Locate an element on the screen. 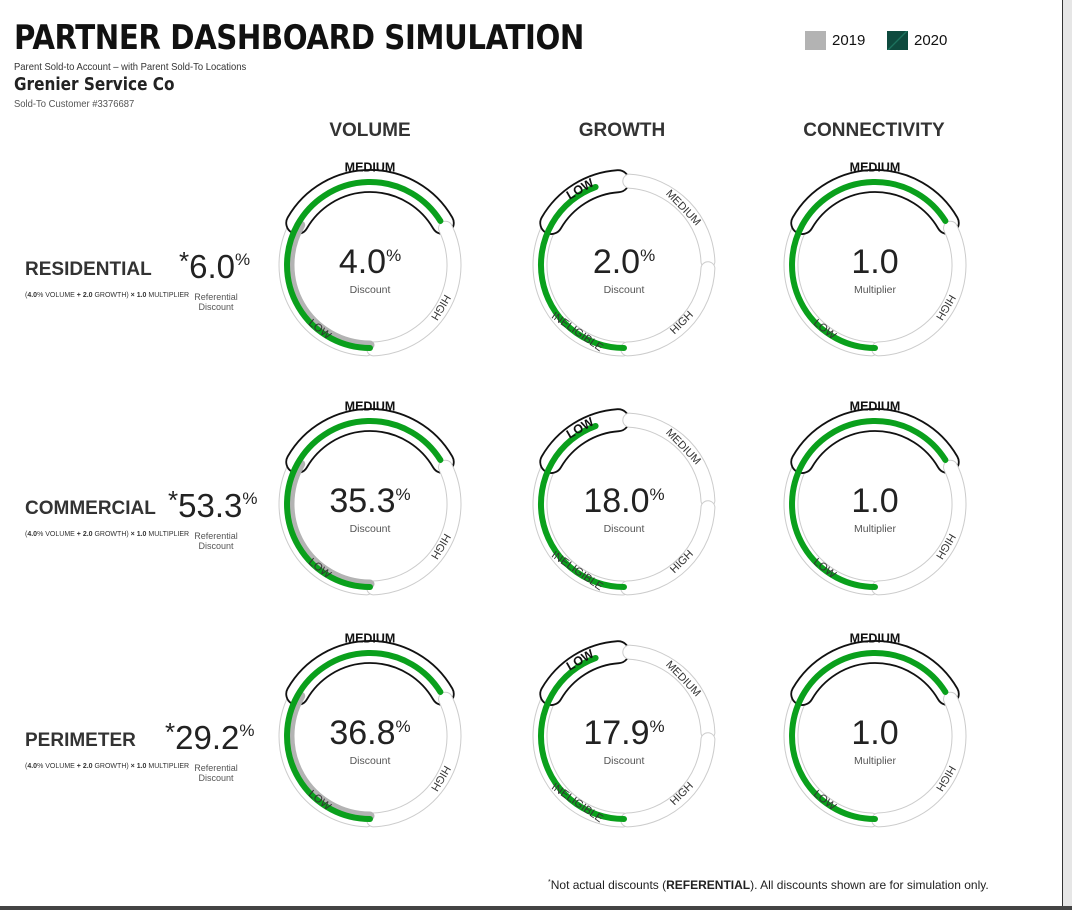 The height and width of the screenshot is (910, 1072). legend-item-2019: 2019 is located at coordinates (835, 40).